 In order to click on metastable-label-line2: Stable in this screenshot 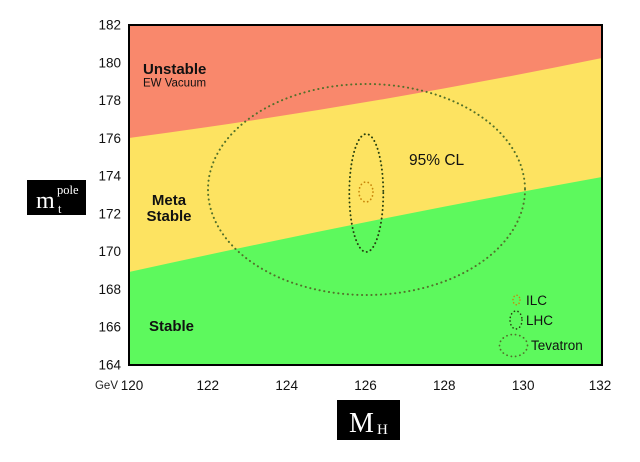, I will do `click(168, 216)`.